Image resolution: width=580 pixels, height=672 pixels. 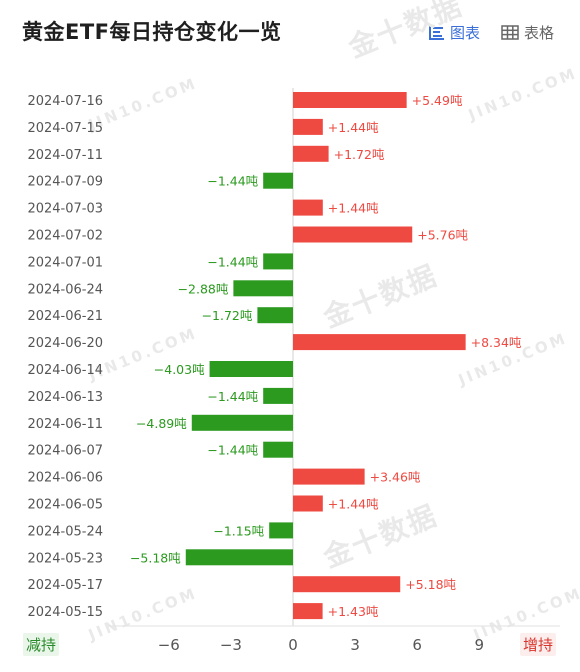 I want to click on data-label: +1.43吨, so click(x=353, y=611).